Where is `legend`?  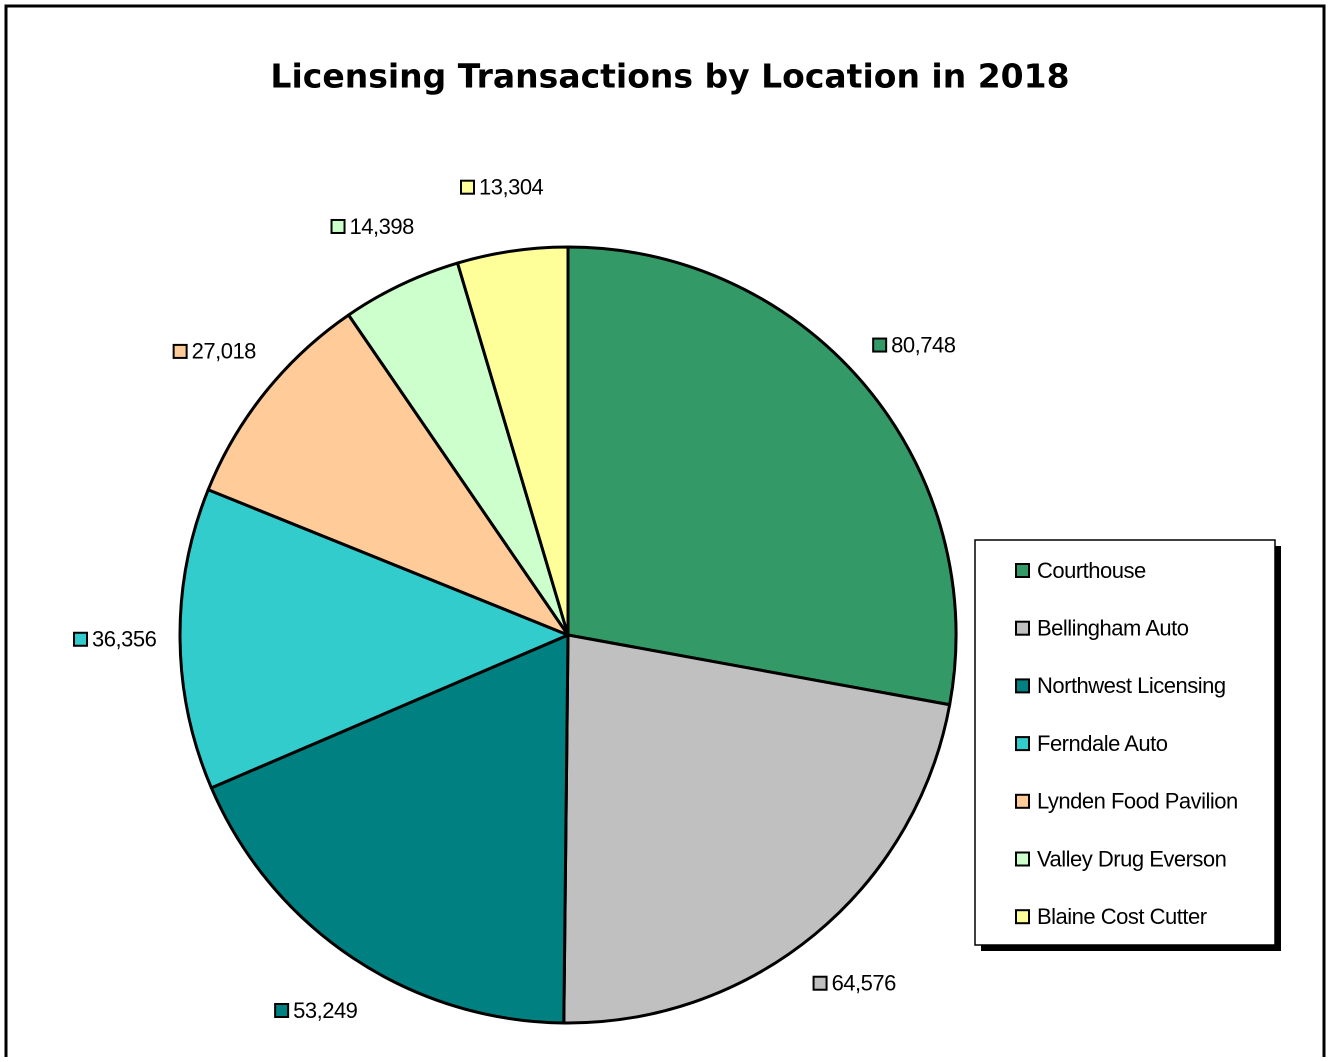 legend is located at coordinates (1125, 742).